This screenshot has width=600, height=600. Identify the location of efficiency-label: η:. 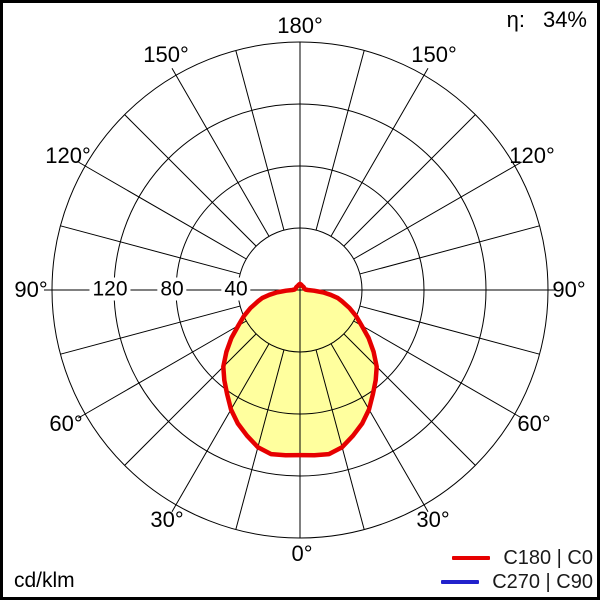
(515, 19).